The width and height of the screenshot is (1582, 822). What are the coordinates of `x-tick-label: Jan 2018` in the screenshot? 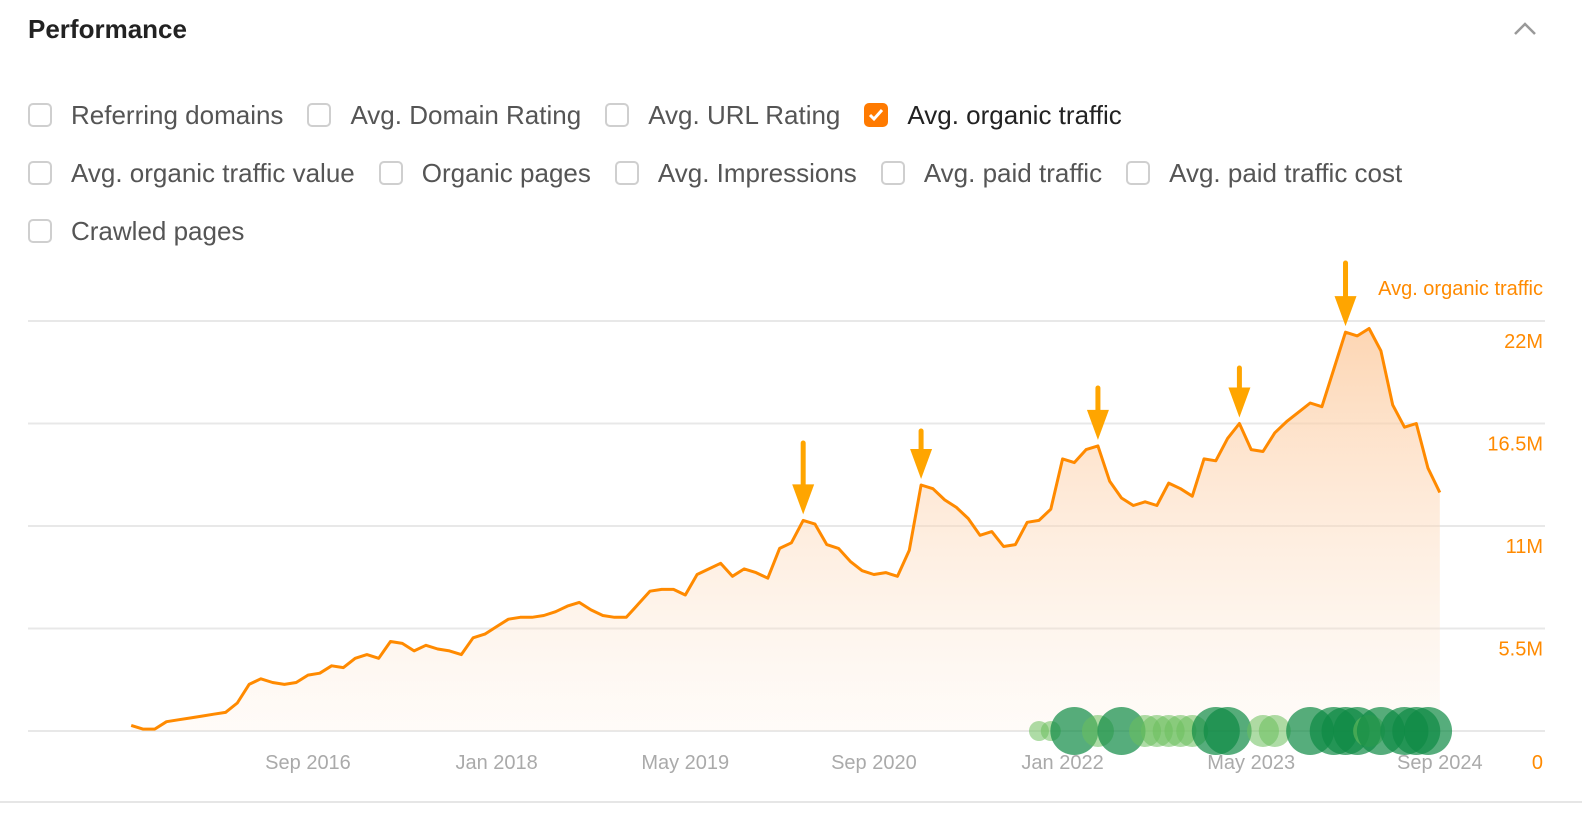 It's located at (496, 763).